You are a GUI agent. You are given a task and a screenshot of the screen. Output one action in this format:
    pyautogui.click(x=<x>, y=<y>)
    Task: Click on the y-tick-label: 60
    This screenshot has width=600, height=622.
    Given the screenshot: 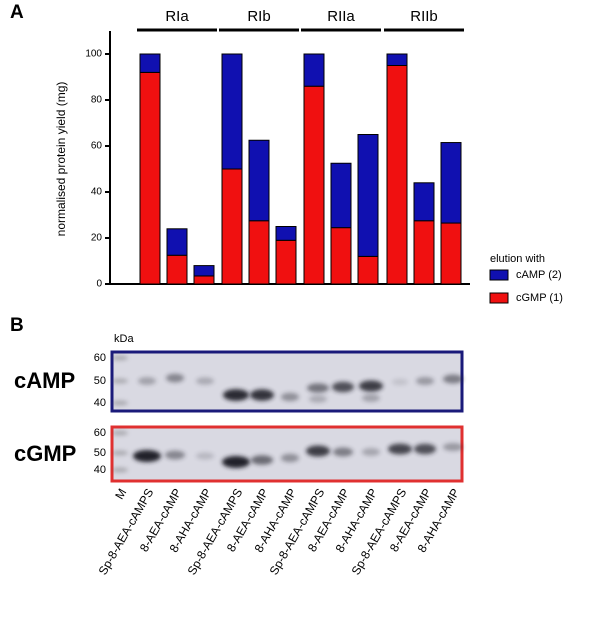 What is the action you would take?
    pyautogui.click(x=97, y=146)
    